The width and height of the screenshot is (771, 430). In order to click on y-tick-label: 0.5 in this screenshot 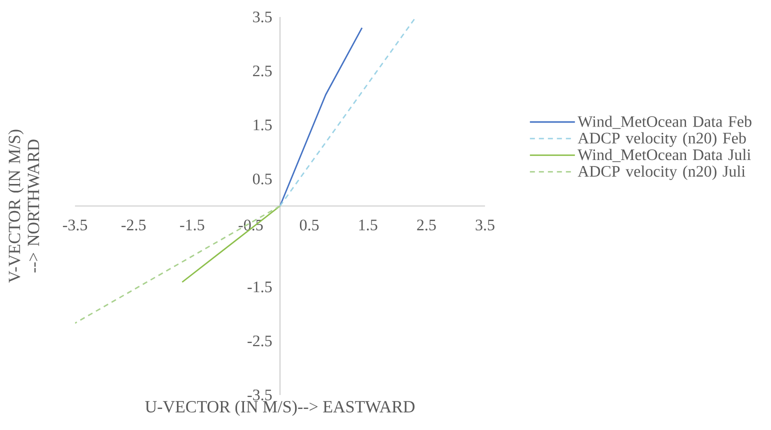, I will do `click(262, 179)`.